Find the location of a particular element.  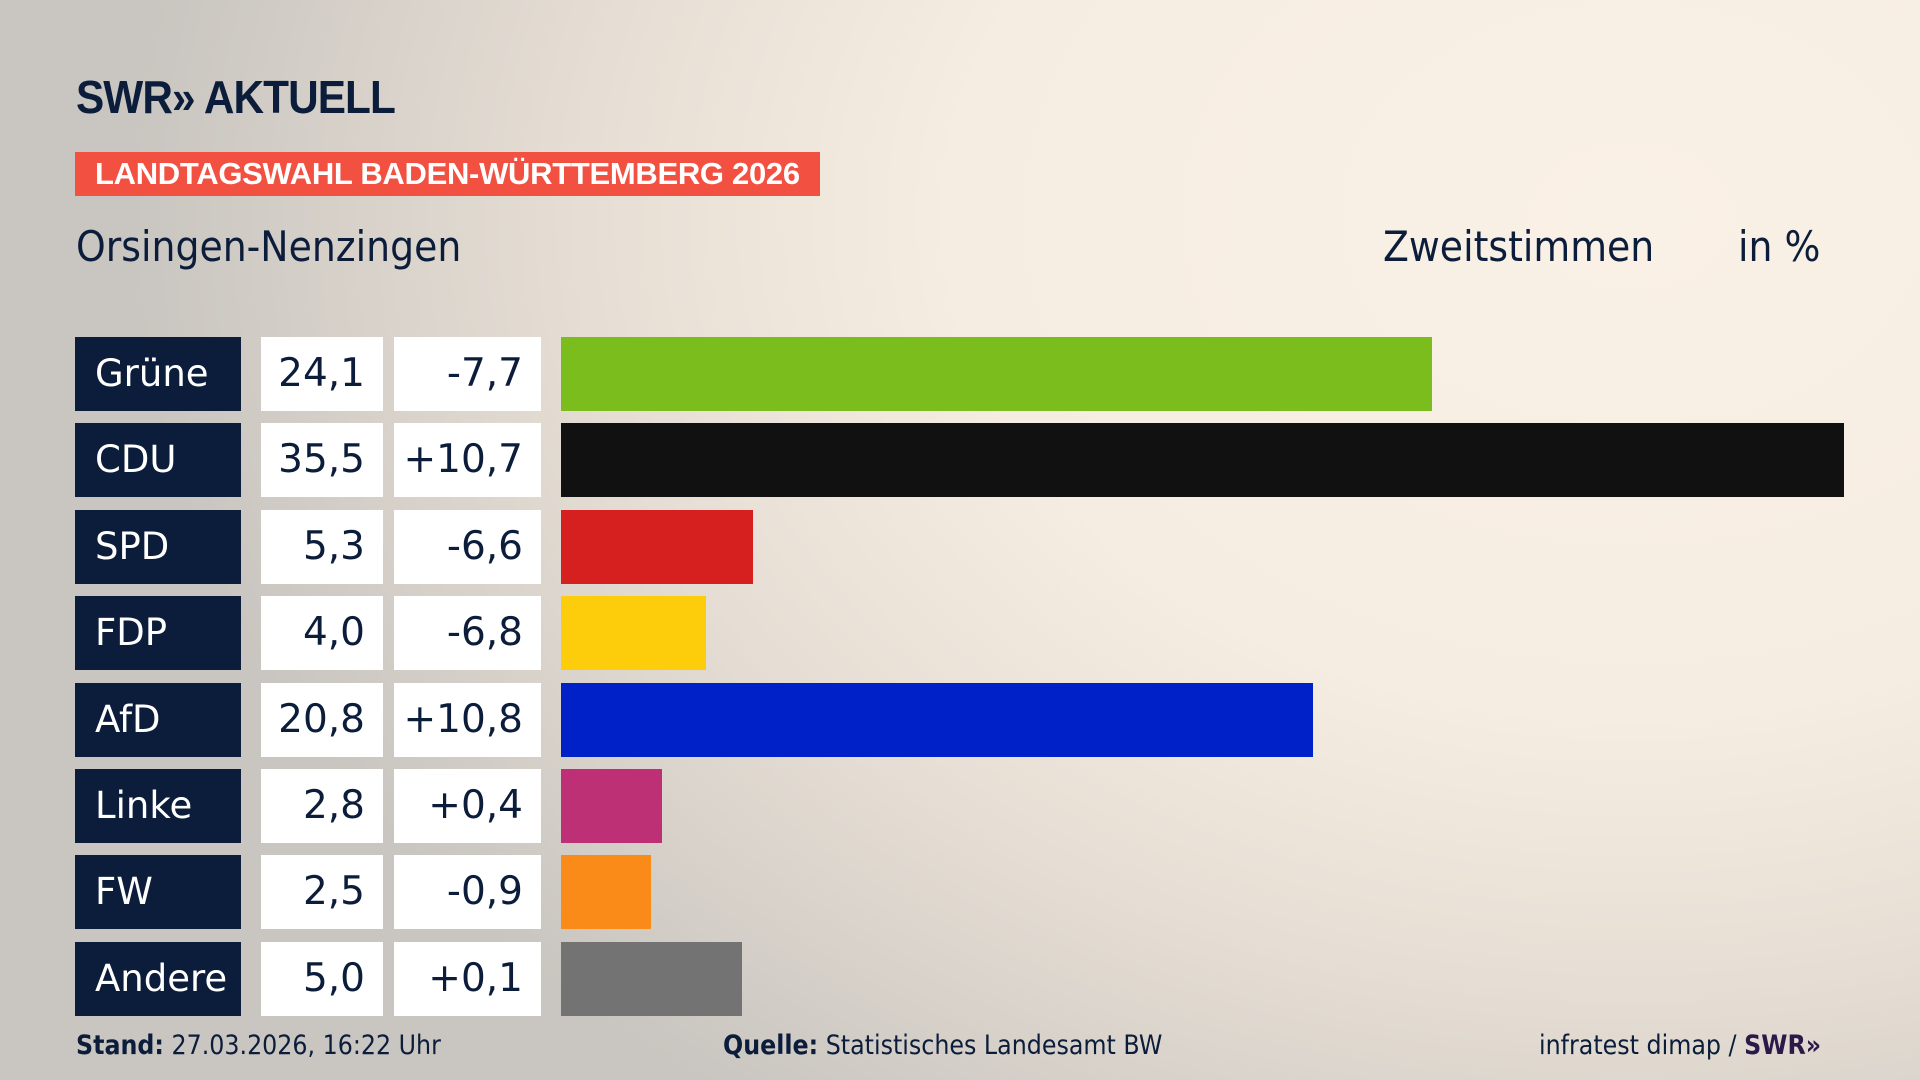

chart-row: Andere 5,0 +0,1 is located at coordinates (960, 978).